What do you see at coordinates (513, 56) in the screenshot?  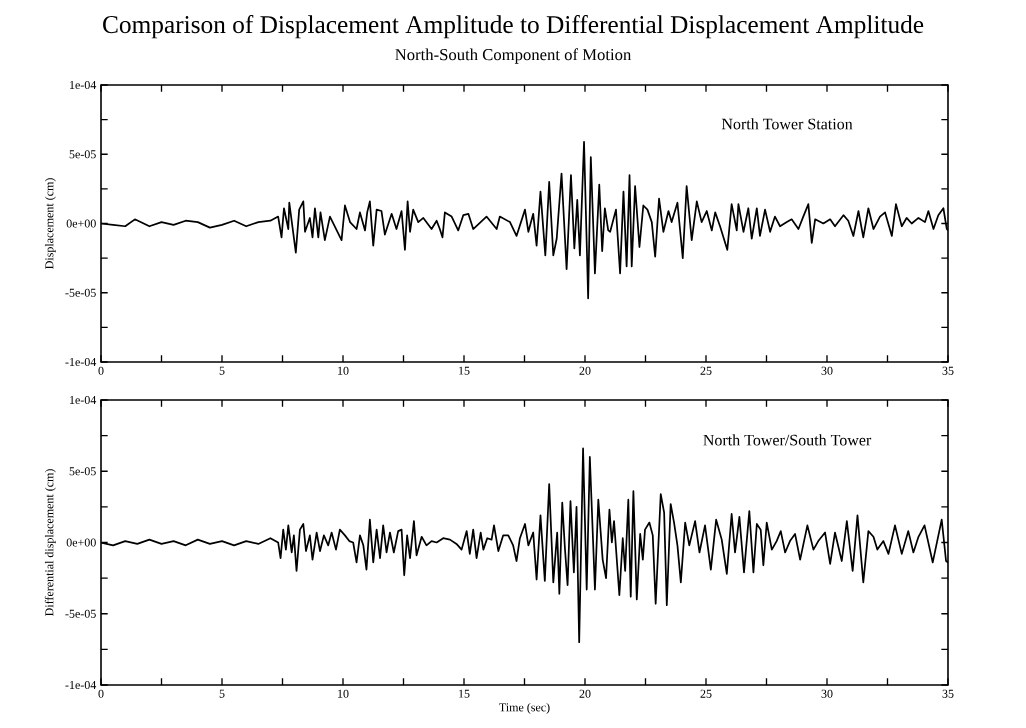 I see `chart-subtitle: North-South Component of Motion` at bounding box center [513, 56].